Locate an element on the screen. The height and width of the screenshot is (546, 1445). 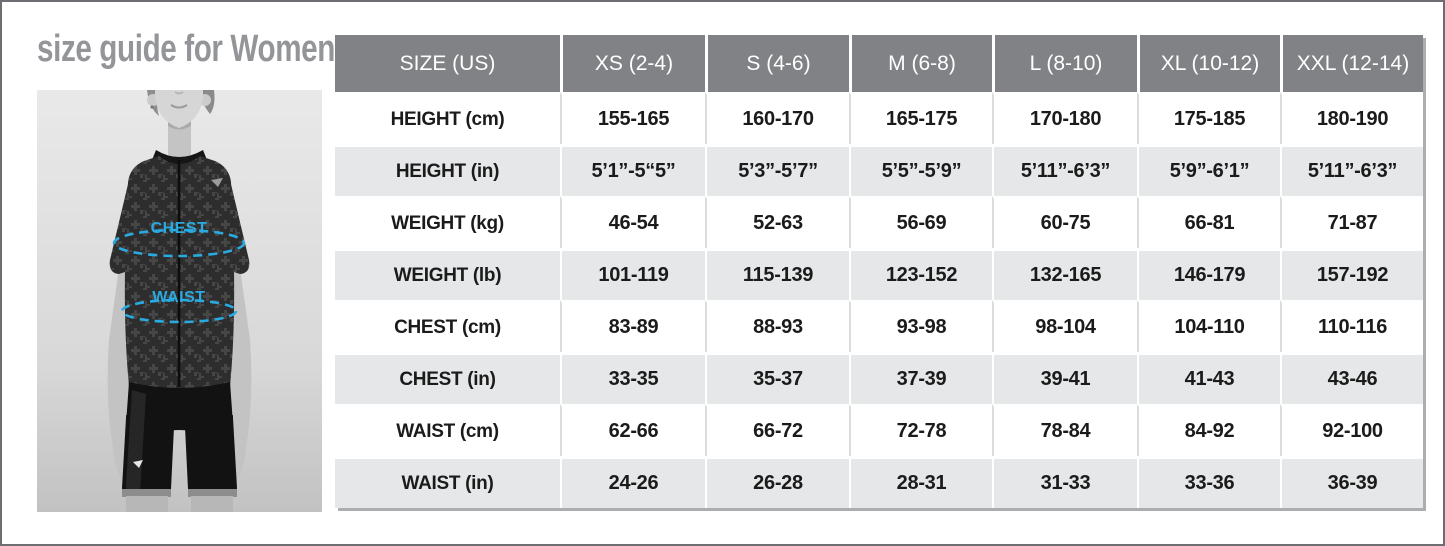
size-value-cell: 110-116 is located at coordinates (1351, 326).